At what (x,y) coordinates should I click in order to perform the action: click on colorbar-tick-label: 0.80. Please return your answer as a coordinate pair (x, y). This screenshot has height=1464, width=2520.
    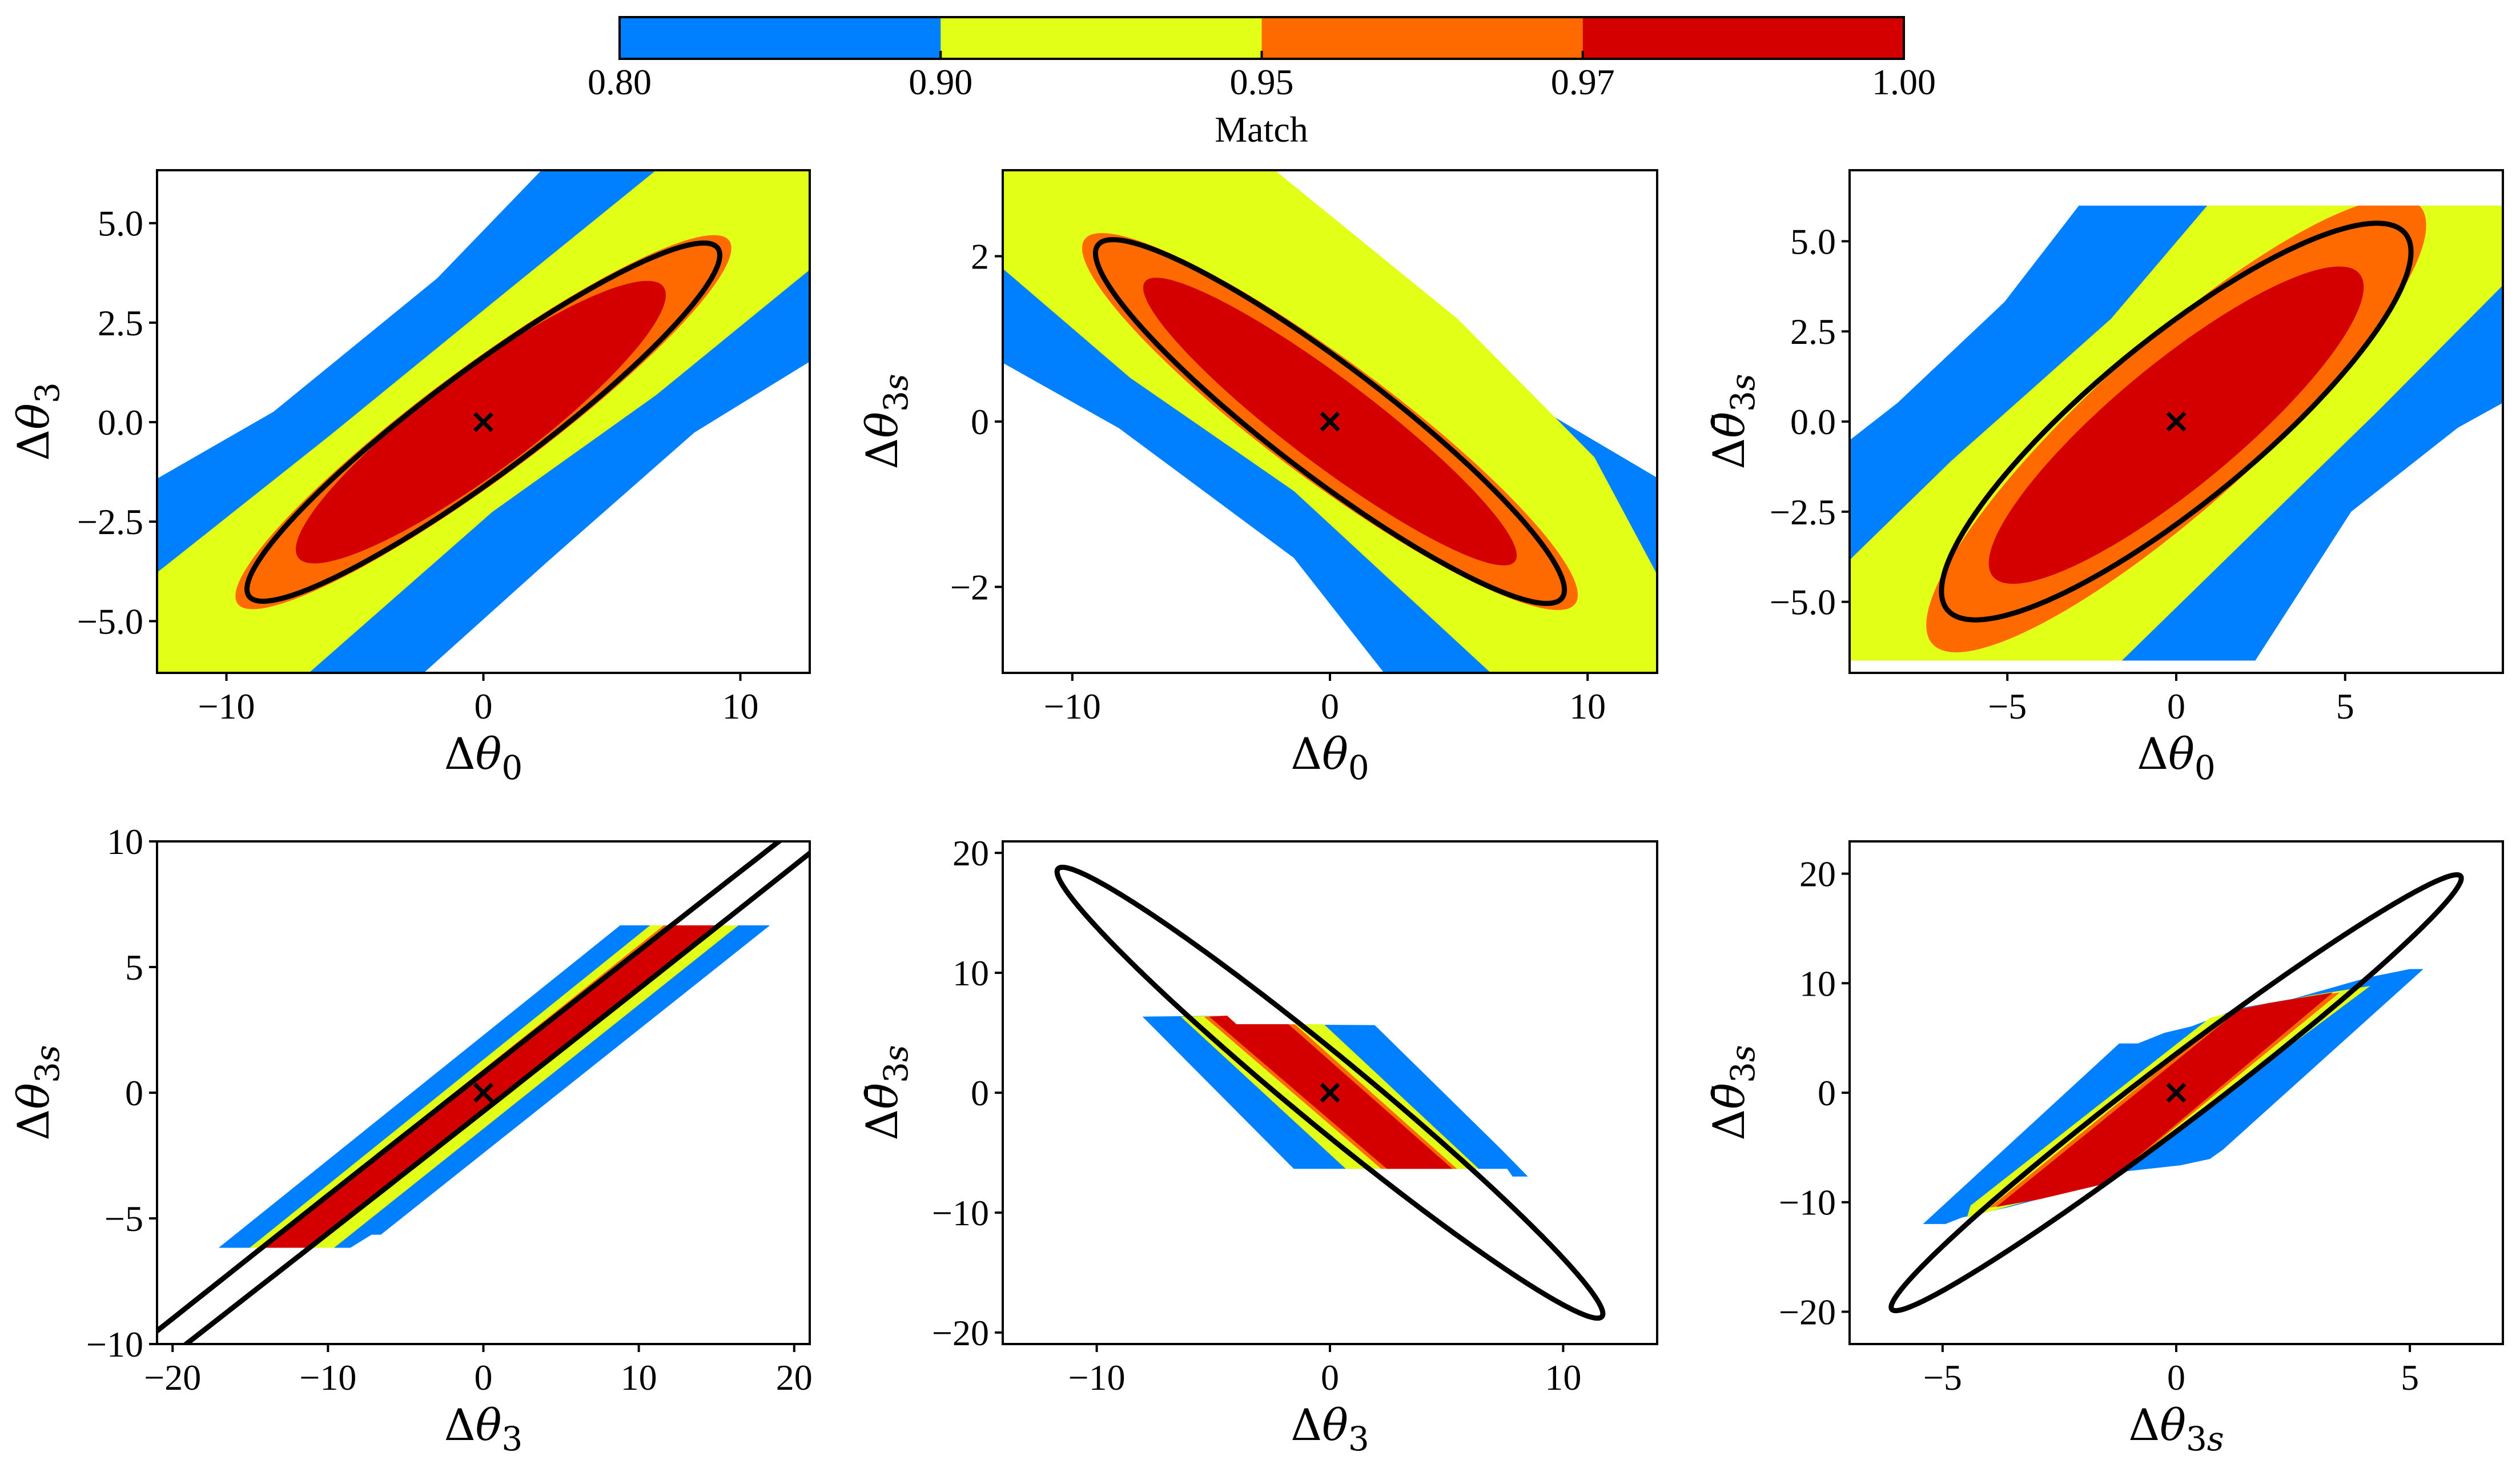
    Looking at the image, I should click on (620, 82).